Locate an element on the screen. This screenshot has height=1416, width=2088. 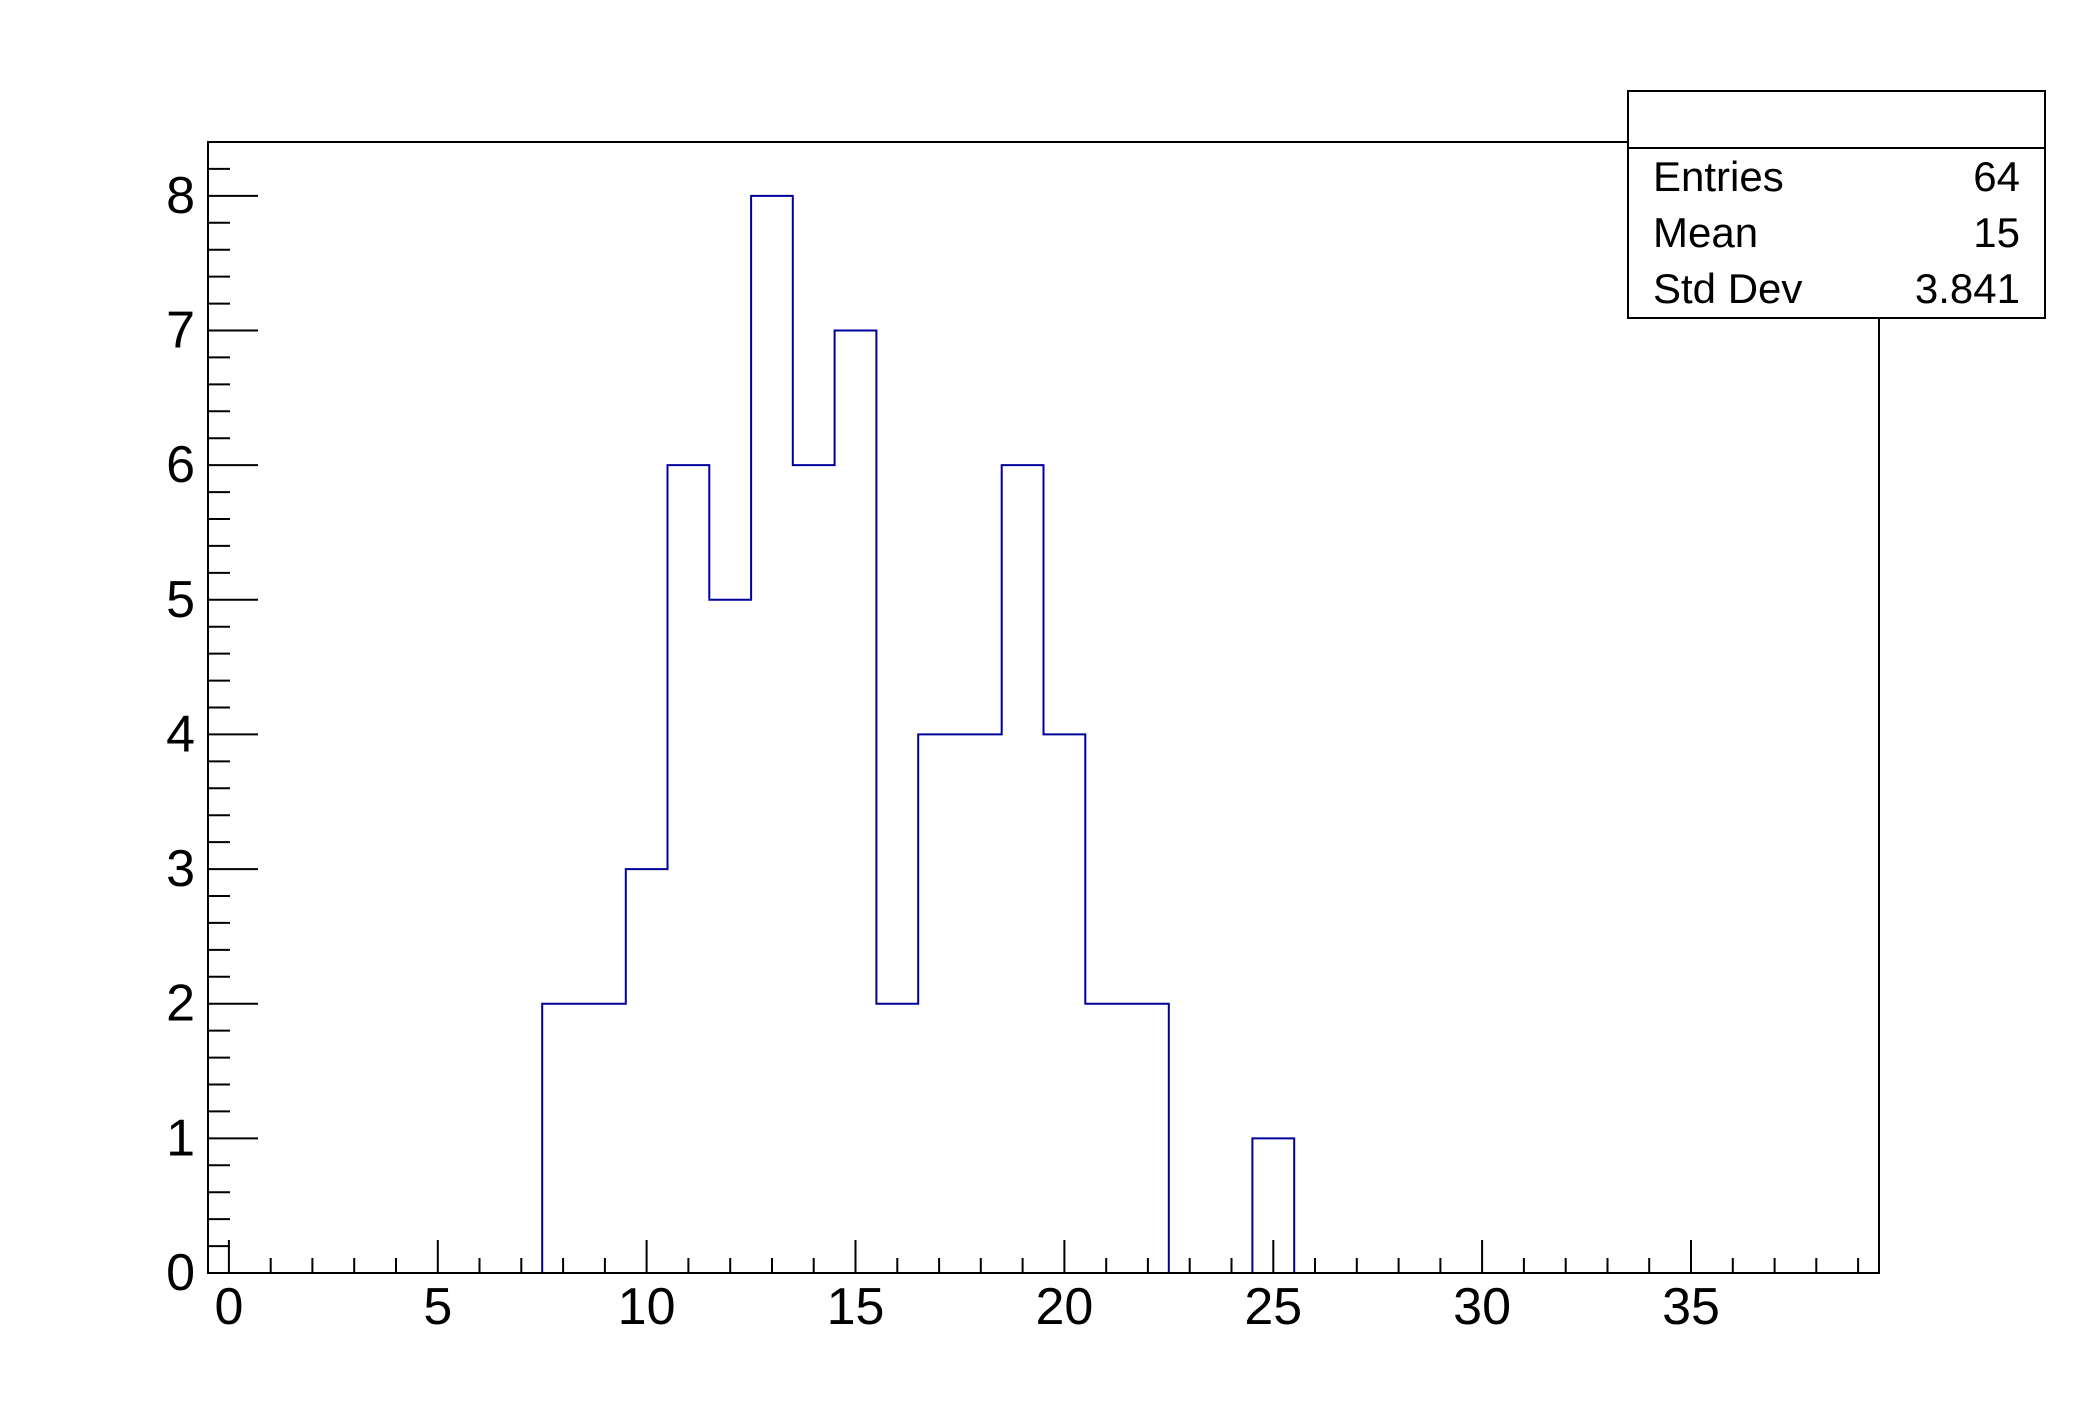
x-axis-label: 0 is located at coordinates (228, 1307).